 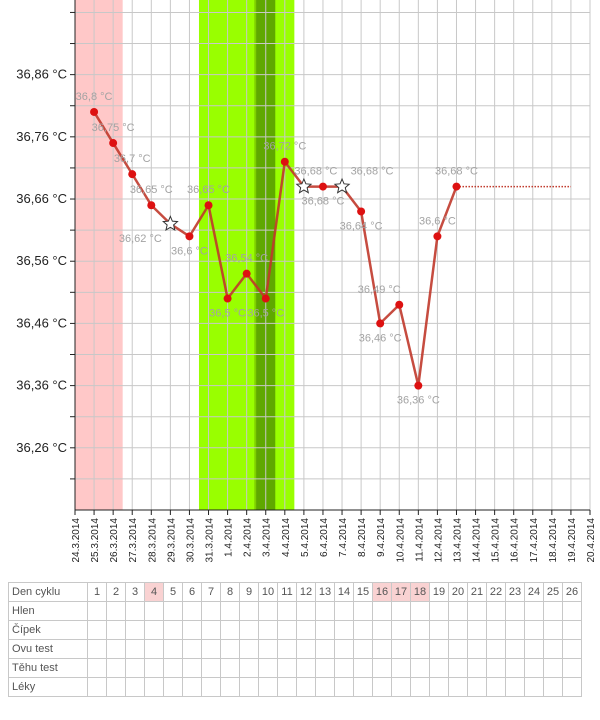 I want to click on row-label: Ovu test, so click(x=48, y=649).